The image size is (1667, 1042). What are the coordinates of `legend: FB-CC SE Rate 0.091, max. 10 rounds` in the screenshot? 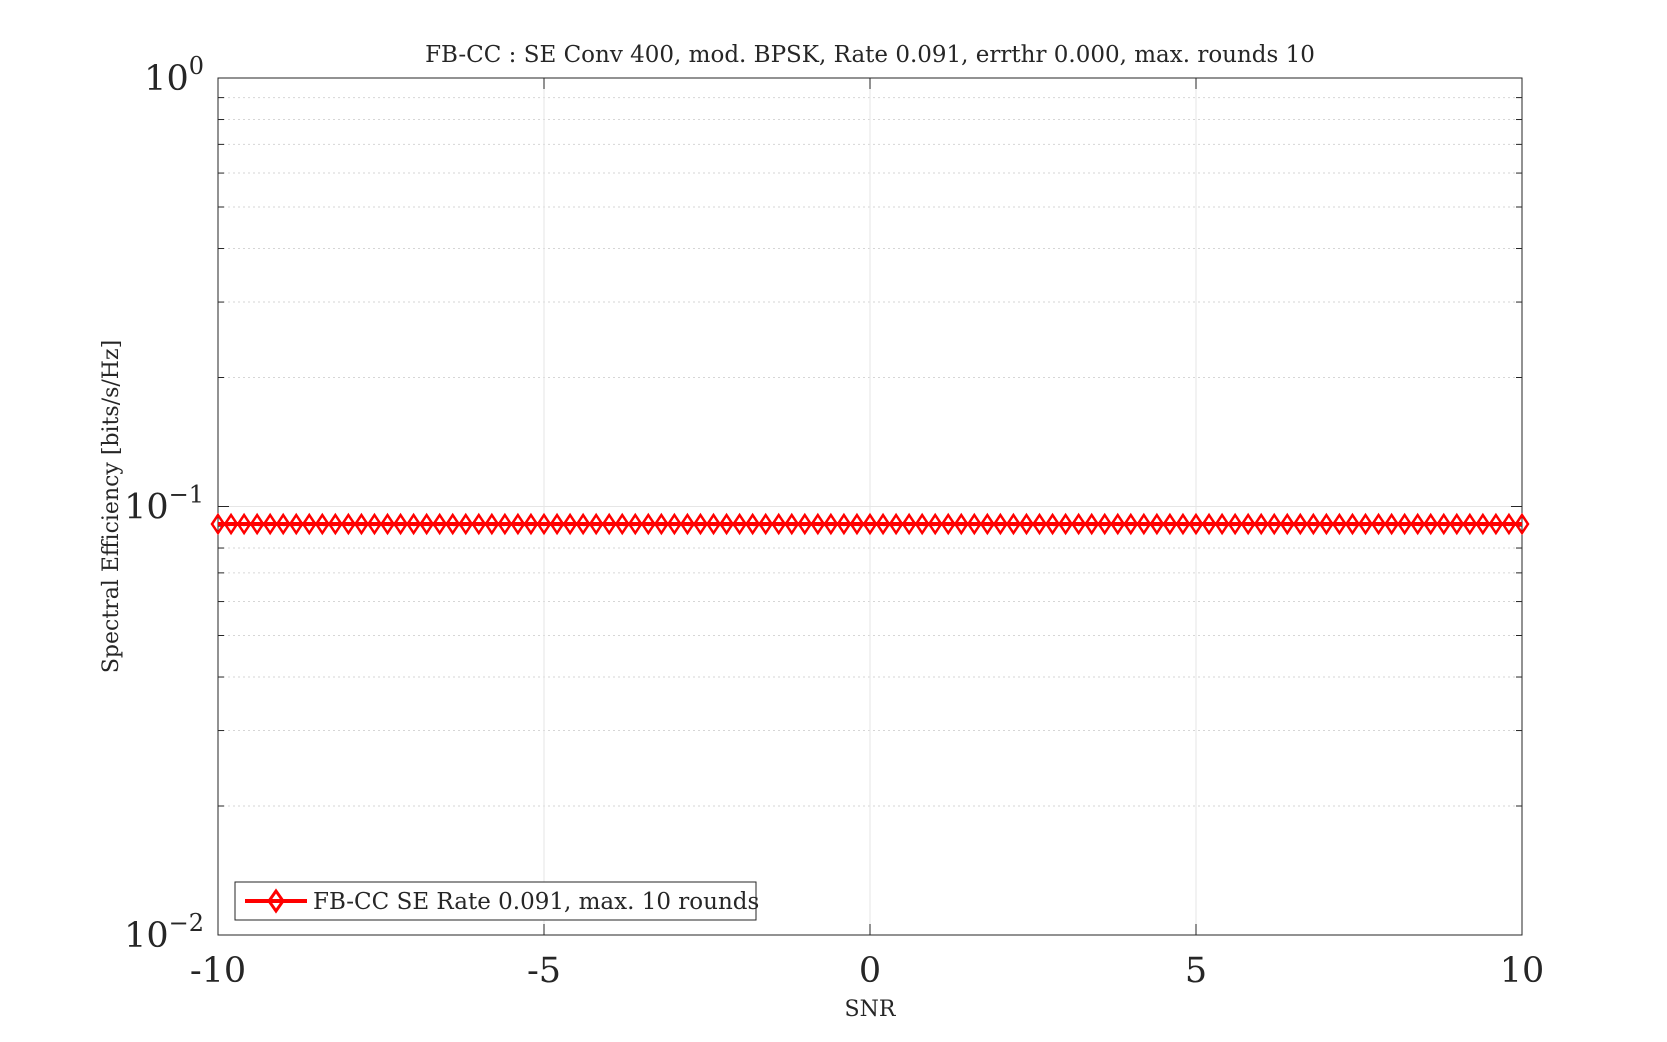 It's located at (496, 901).